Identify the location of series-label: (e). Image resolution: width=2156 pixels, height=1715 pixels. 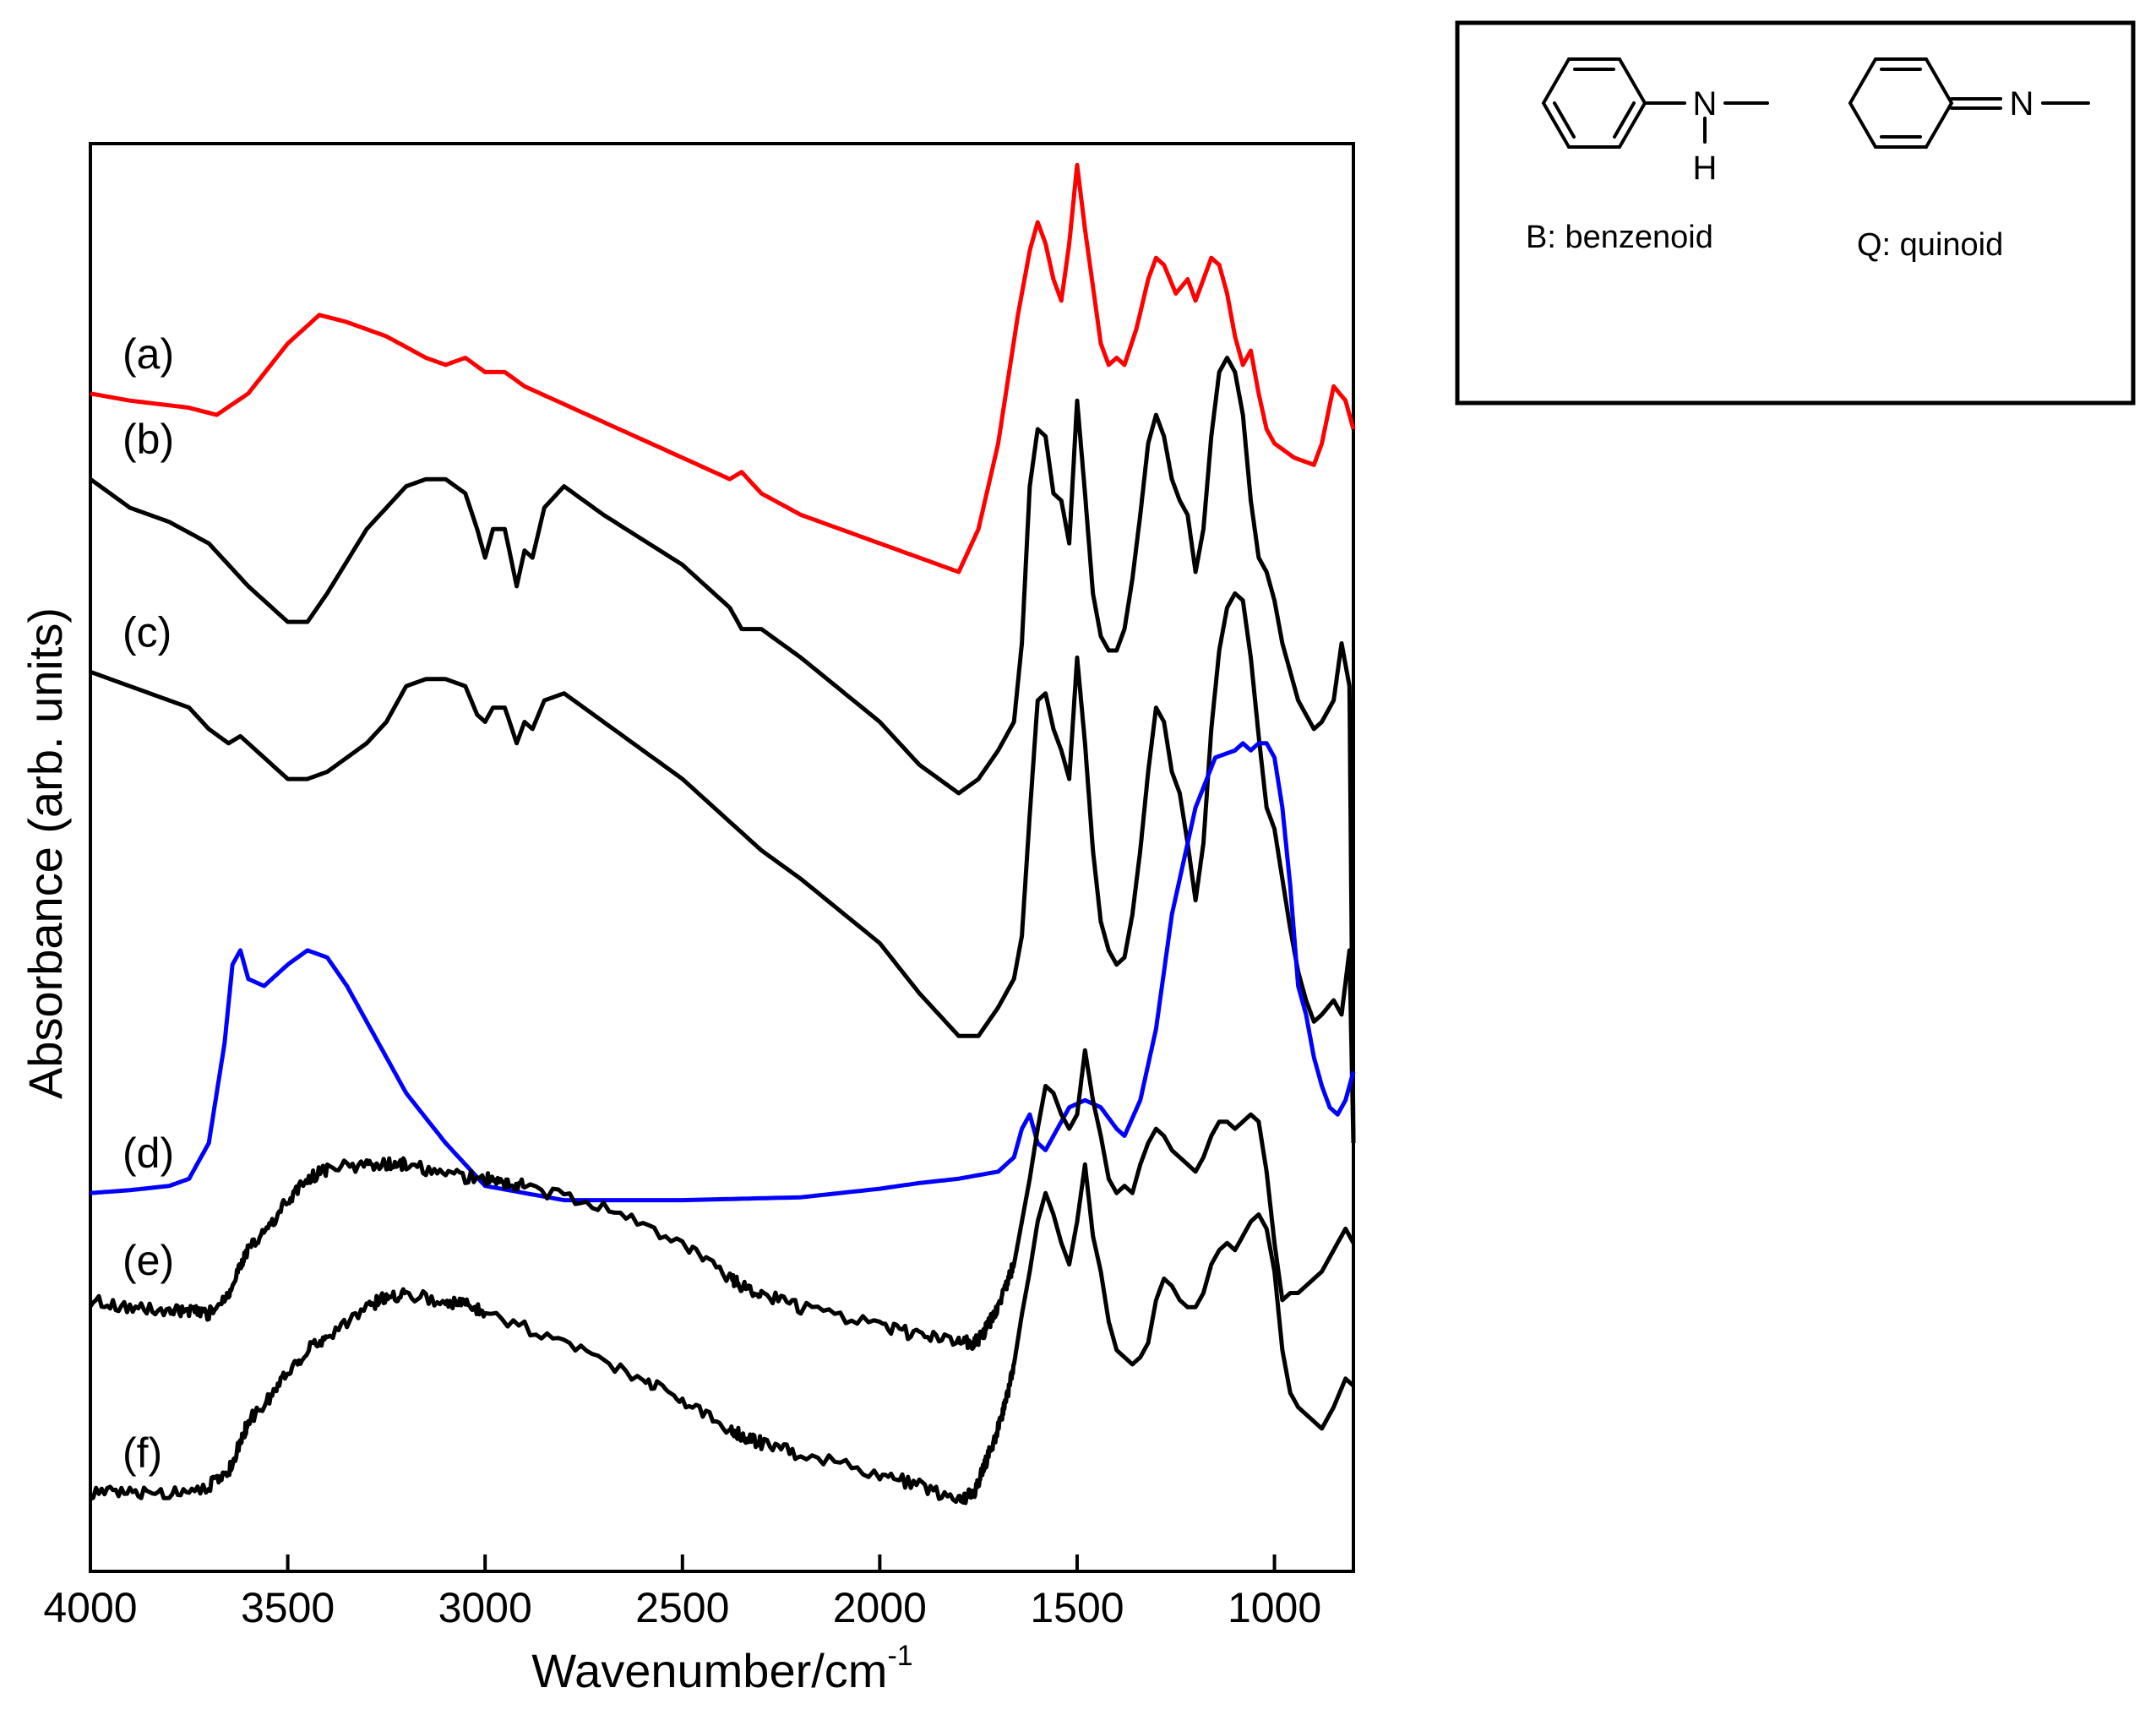
(148, 1260).